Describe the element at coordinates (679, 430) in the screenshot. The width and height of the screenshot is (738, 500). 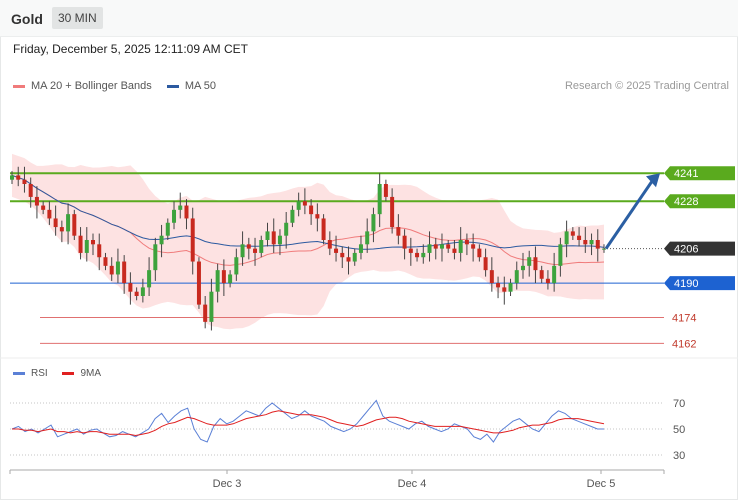
I see `rsi-level-label-50: 50` at that location.